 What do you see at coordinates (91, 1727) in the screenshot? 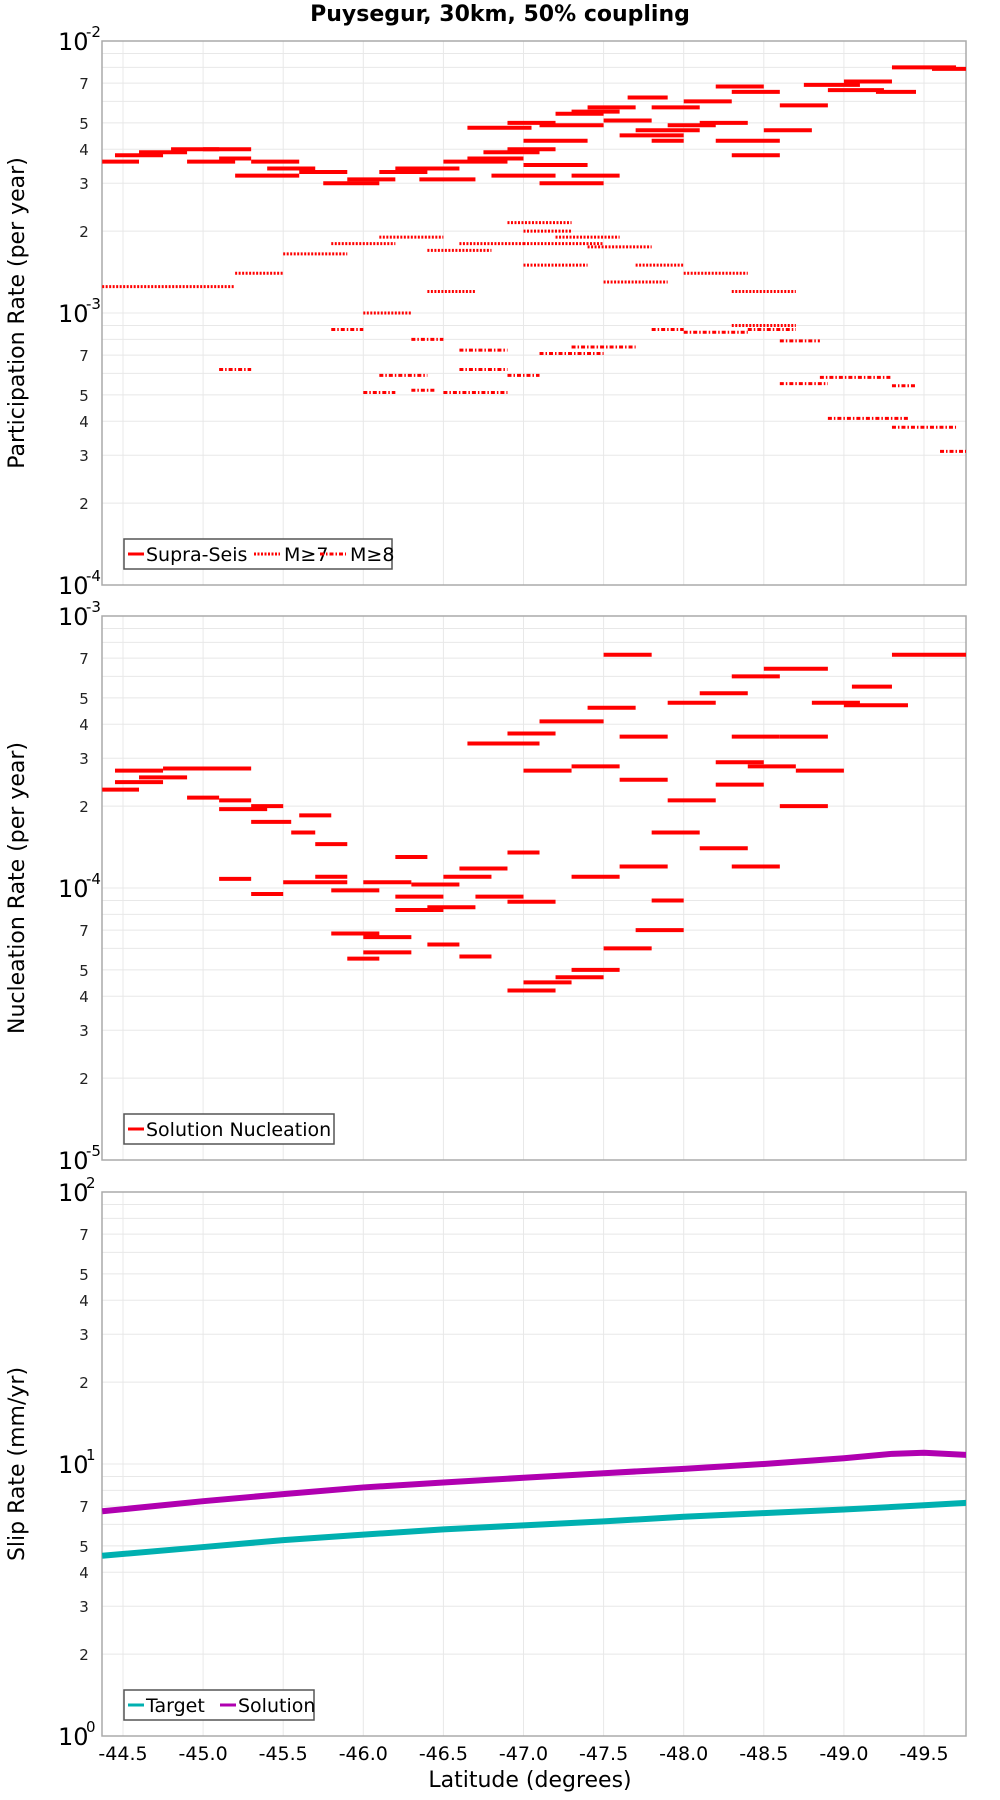
I see `y-tick-exponent: 0` at bounding box center [91, 1727].